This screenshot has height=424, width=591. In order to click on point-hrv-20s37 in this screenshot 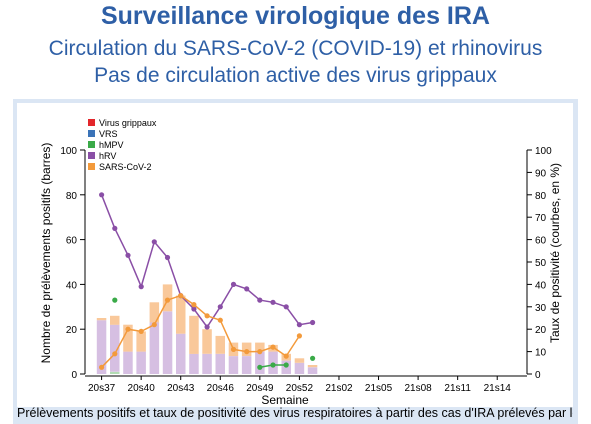, I will do `click(102, 195)`.